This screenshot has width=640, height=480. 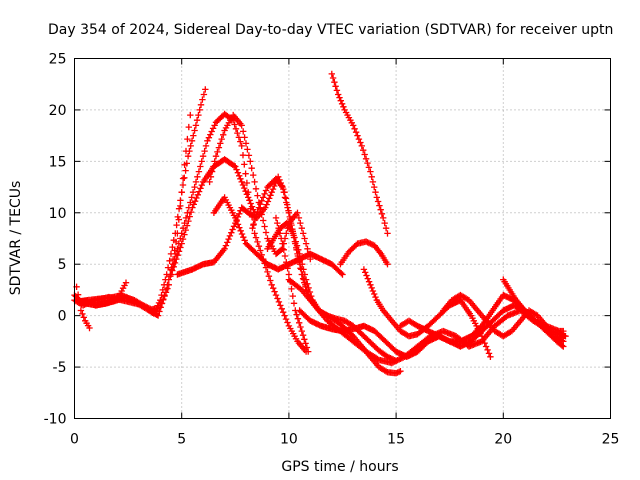 What do you see at coordinates (396, 440) in the screenshot?
I see `x-tick-label: 15` at bounding box center [396, 440].